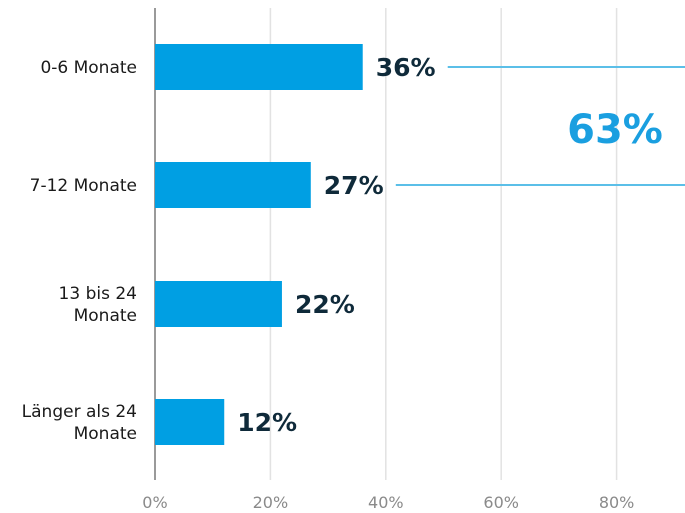 The height and width of the screenshot is (513, 685). What do you see at coordinates (406, 67) in the screenshot?
I see `value-label: 36%` at bounding box center [406, 67].